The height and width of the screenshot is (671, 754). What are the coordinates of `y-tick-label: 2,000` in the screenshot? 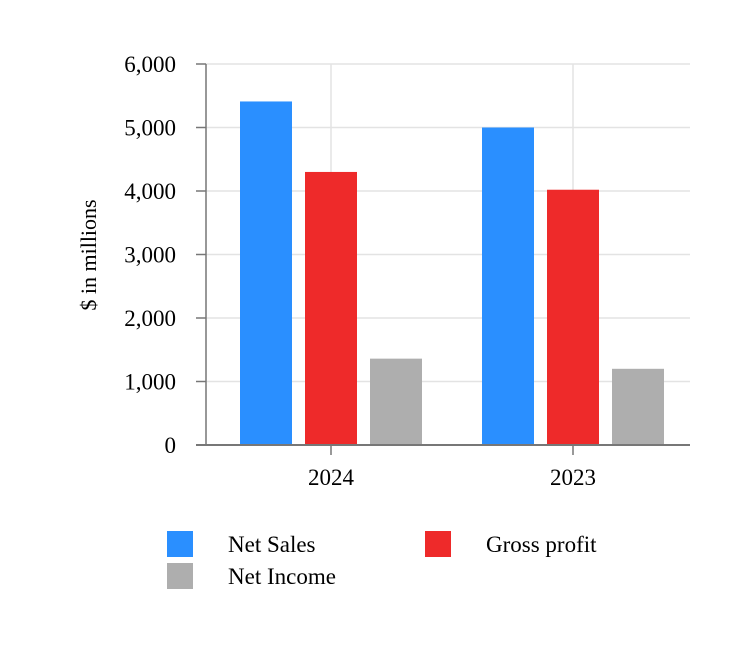 It's located at (150, 318).